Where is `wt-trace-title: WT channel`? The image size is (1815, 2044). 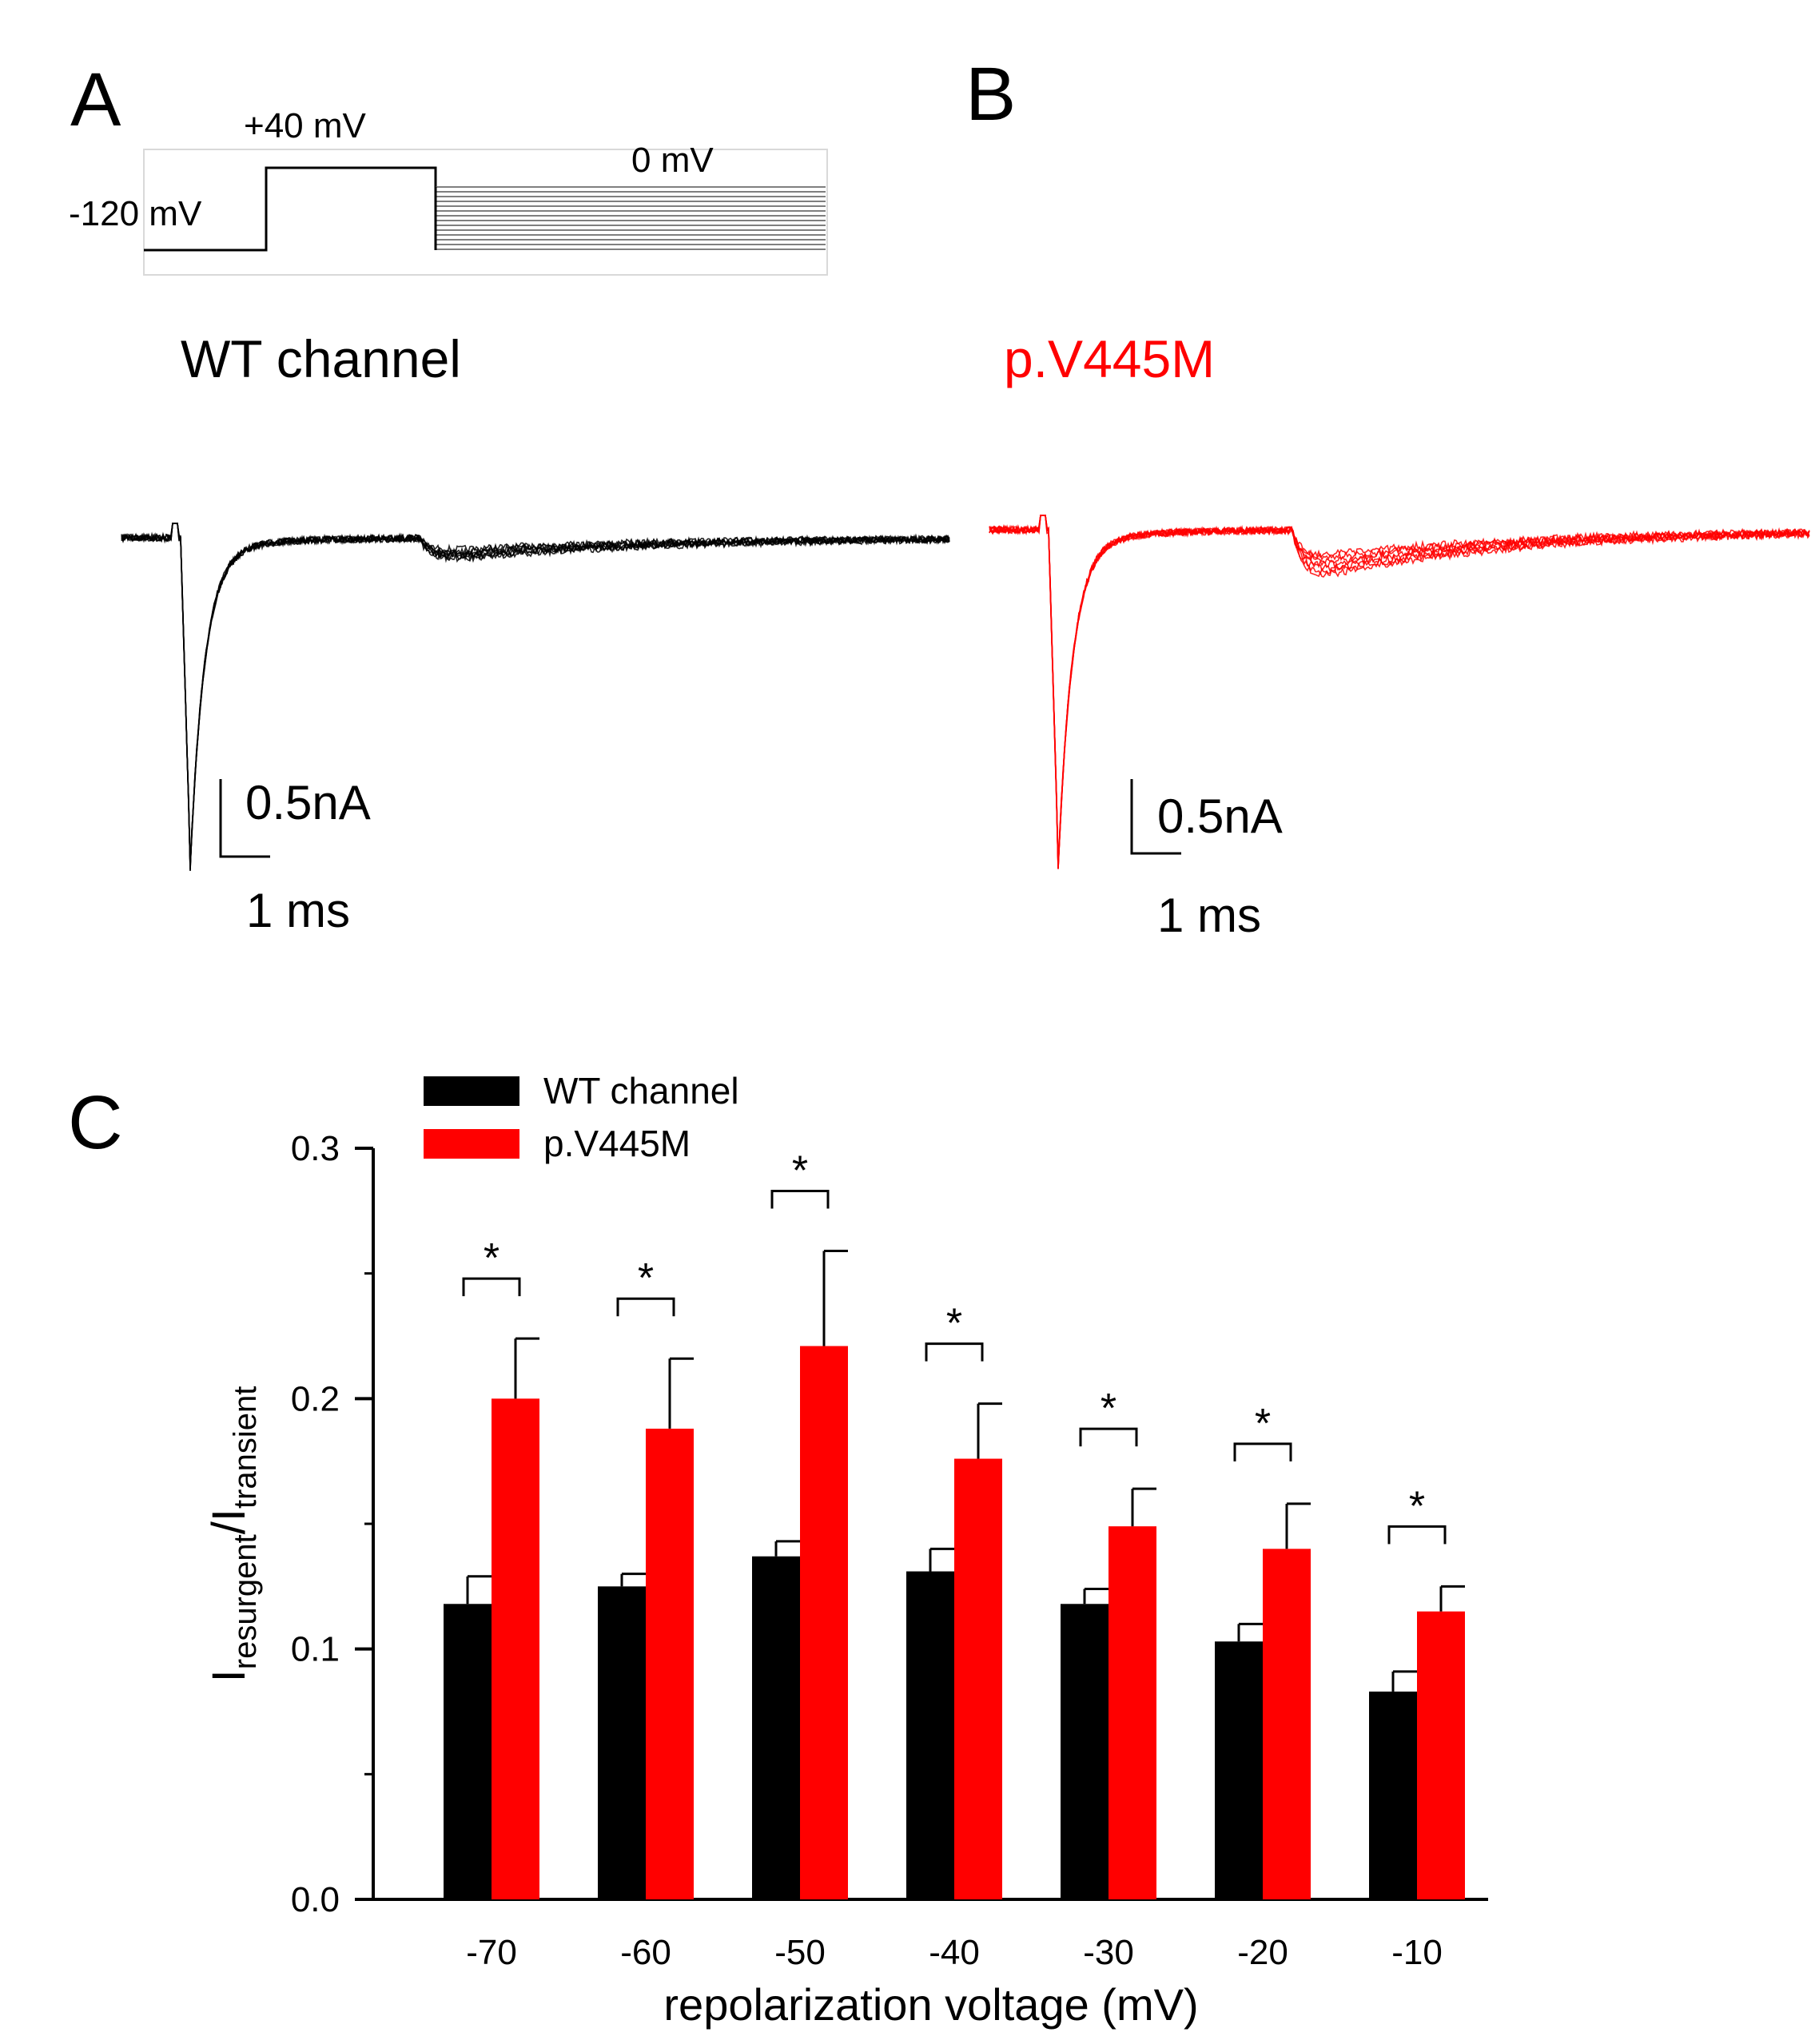 wt-trace-title: WT channel is located at coordinates (321, 358).